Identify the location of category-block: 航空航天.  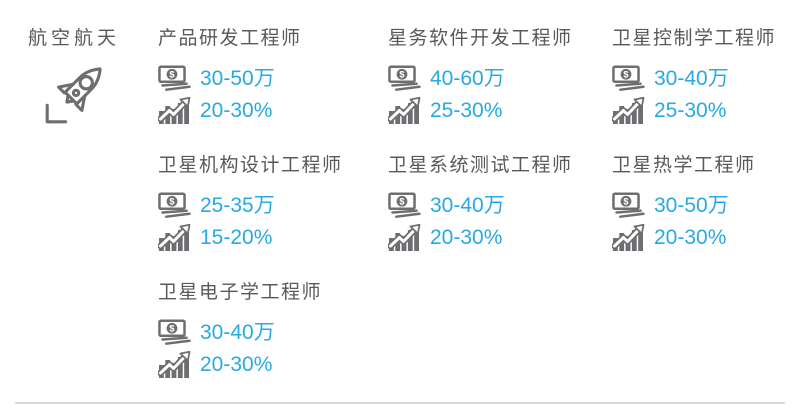
(88, 39).